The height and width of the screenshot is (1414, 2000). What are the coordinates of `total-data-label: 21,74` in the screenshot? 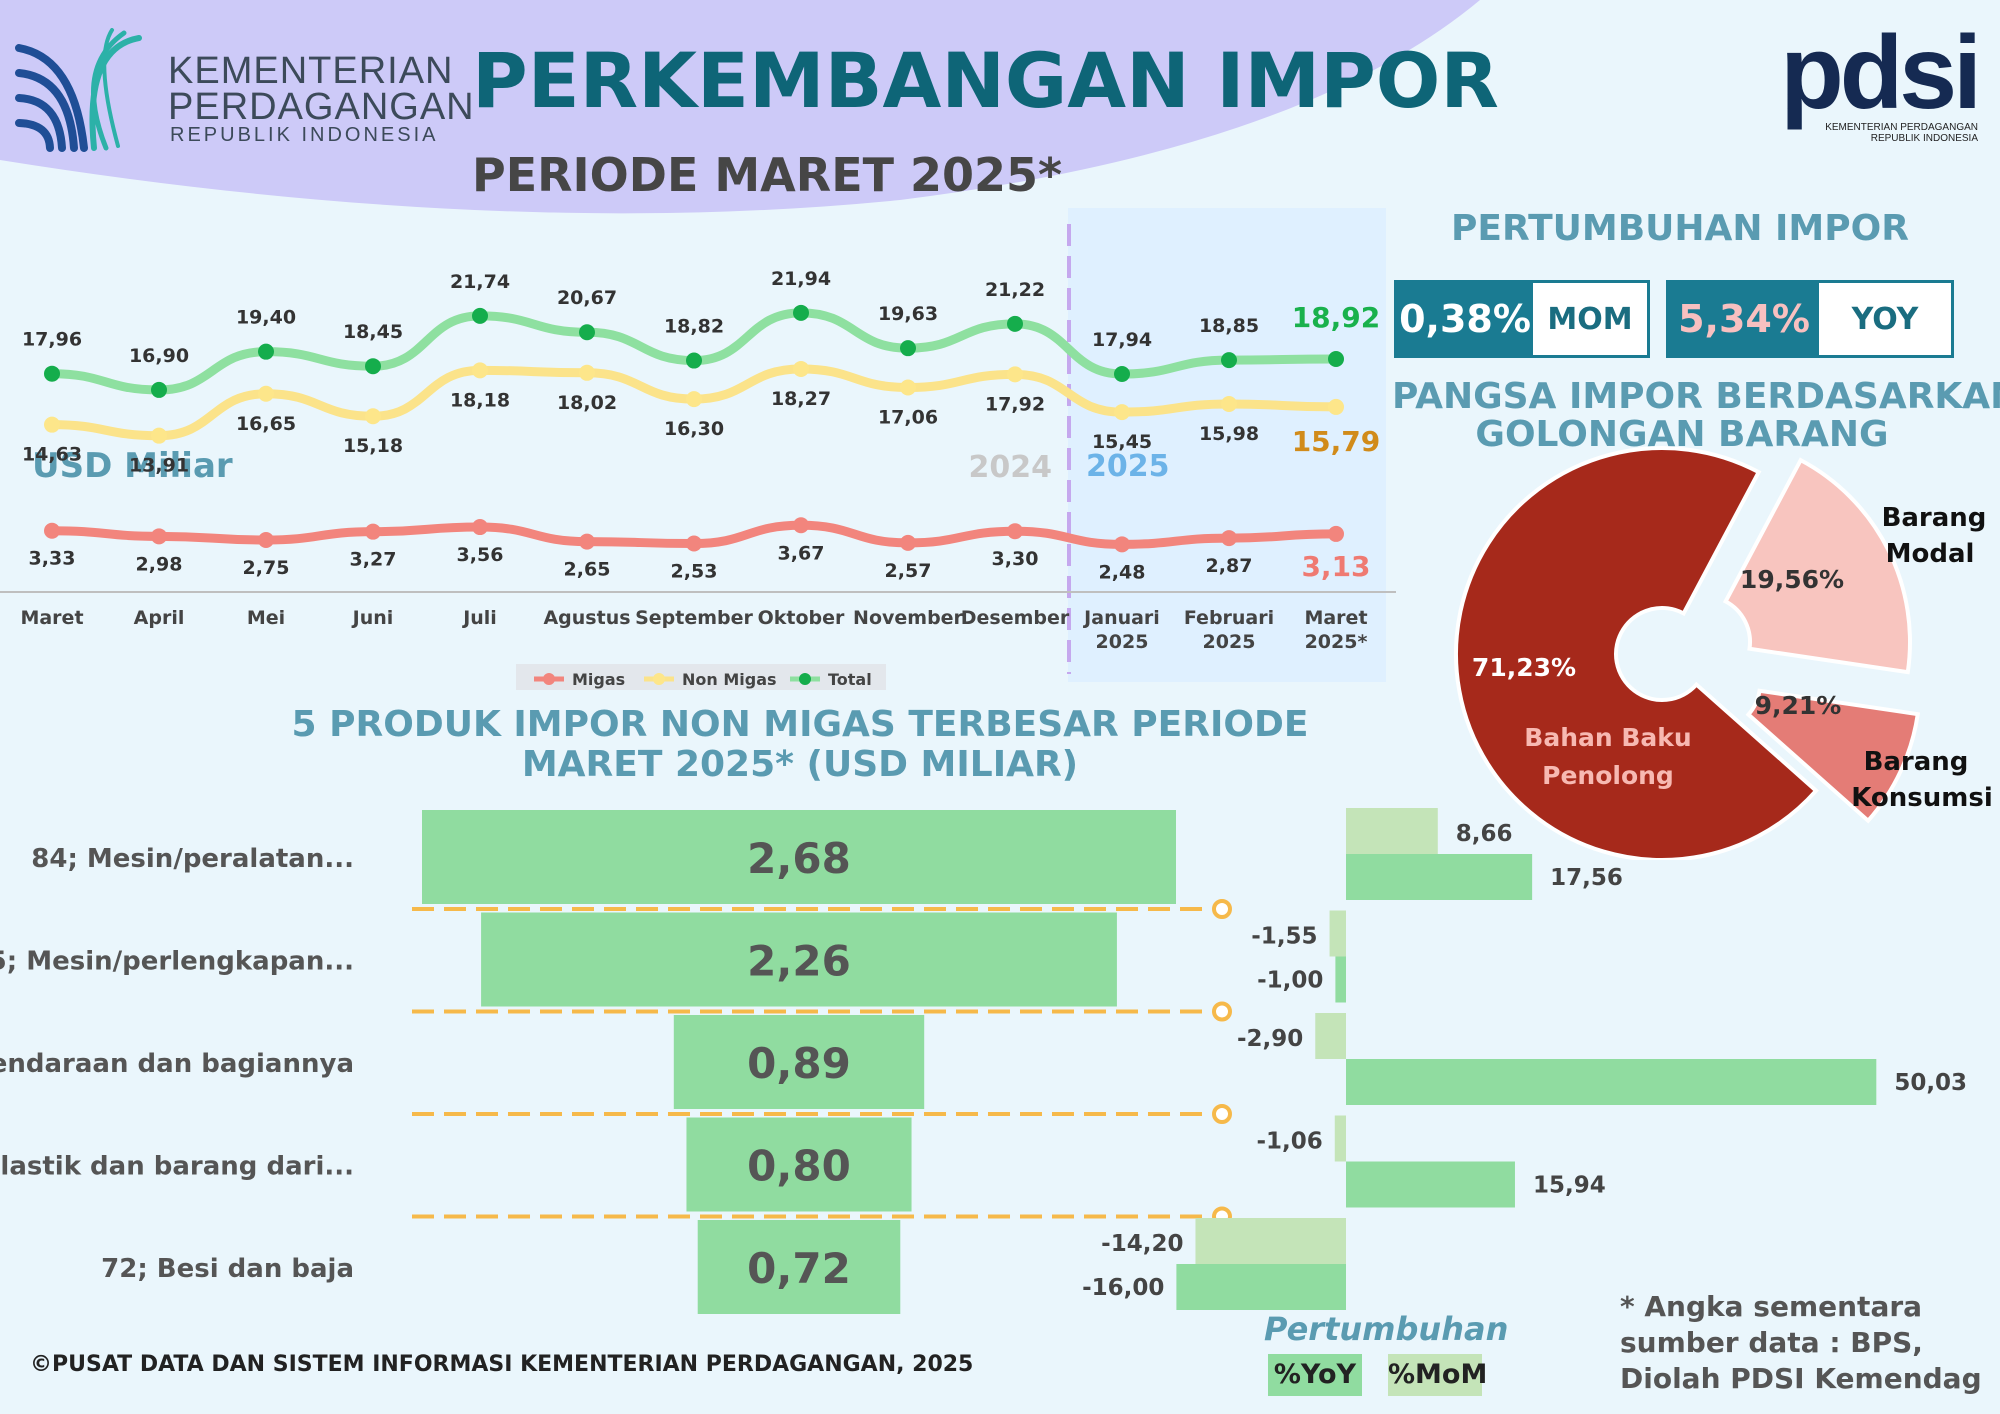 It's located at (480, 282).